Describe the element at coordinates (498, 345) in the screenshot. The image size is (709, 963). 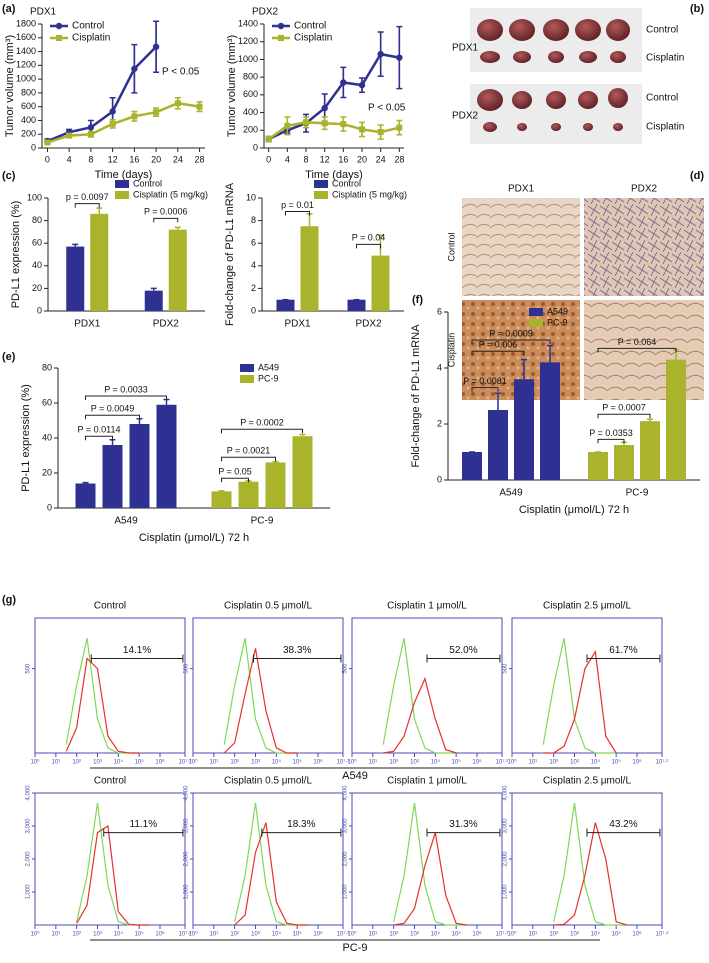
I see `significance-label: P = 0.006` at that location.